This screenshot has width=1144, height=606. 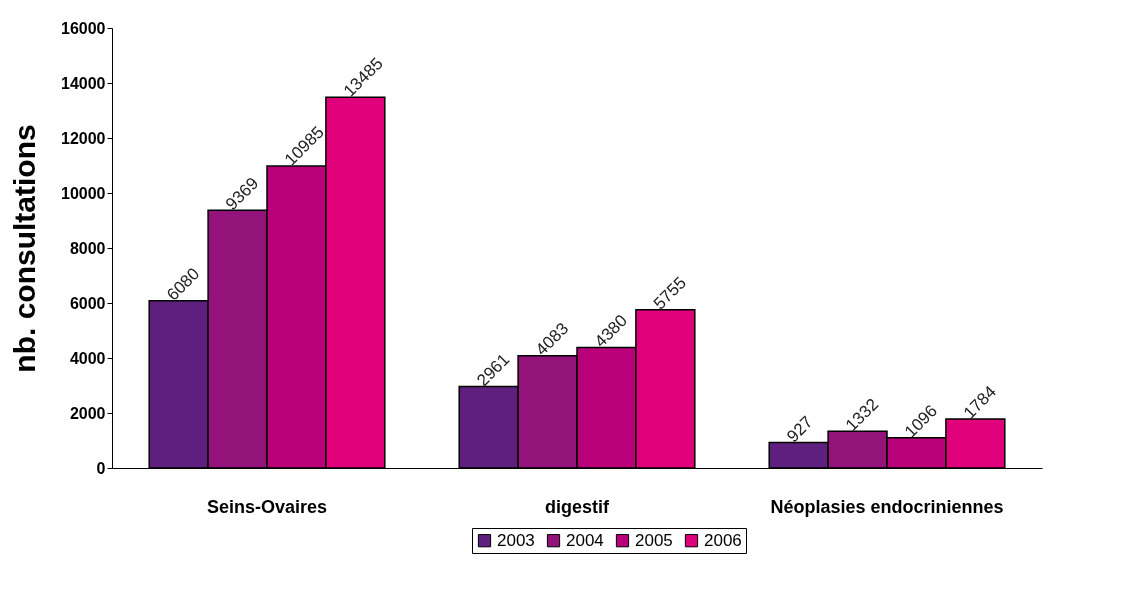 What do you see at coordinates (887, 506) in the screenshot?
I see `x-tick-label: Néoplasies endocriniennes` at bounding box center [887, 506].